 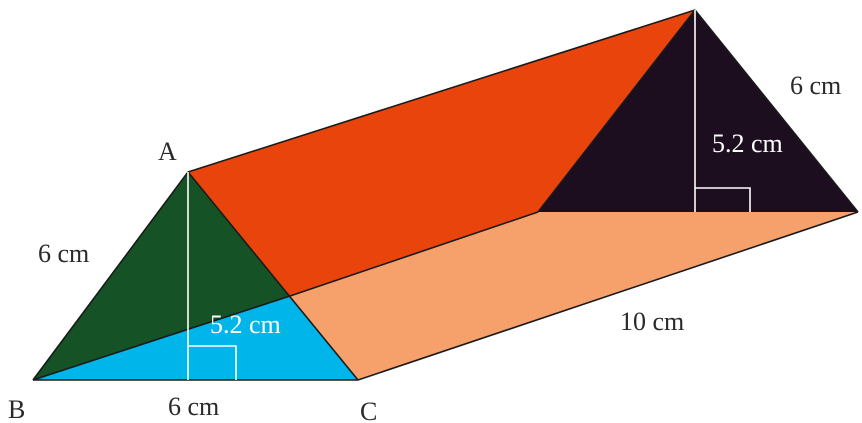 I want to click on back-height-label: 5.2 cm, so click(x=747, y=143).